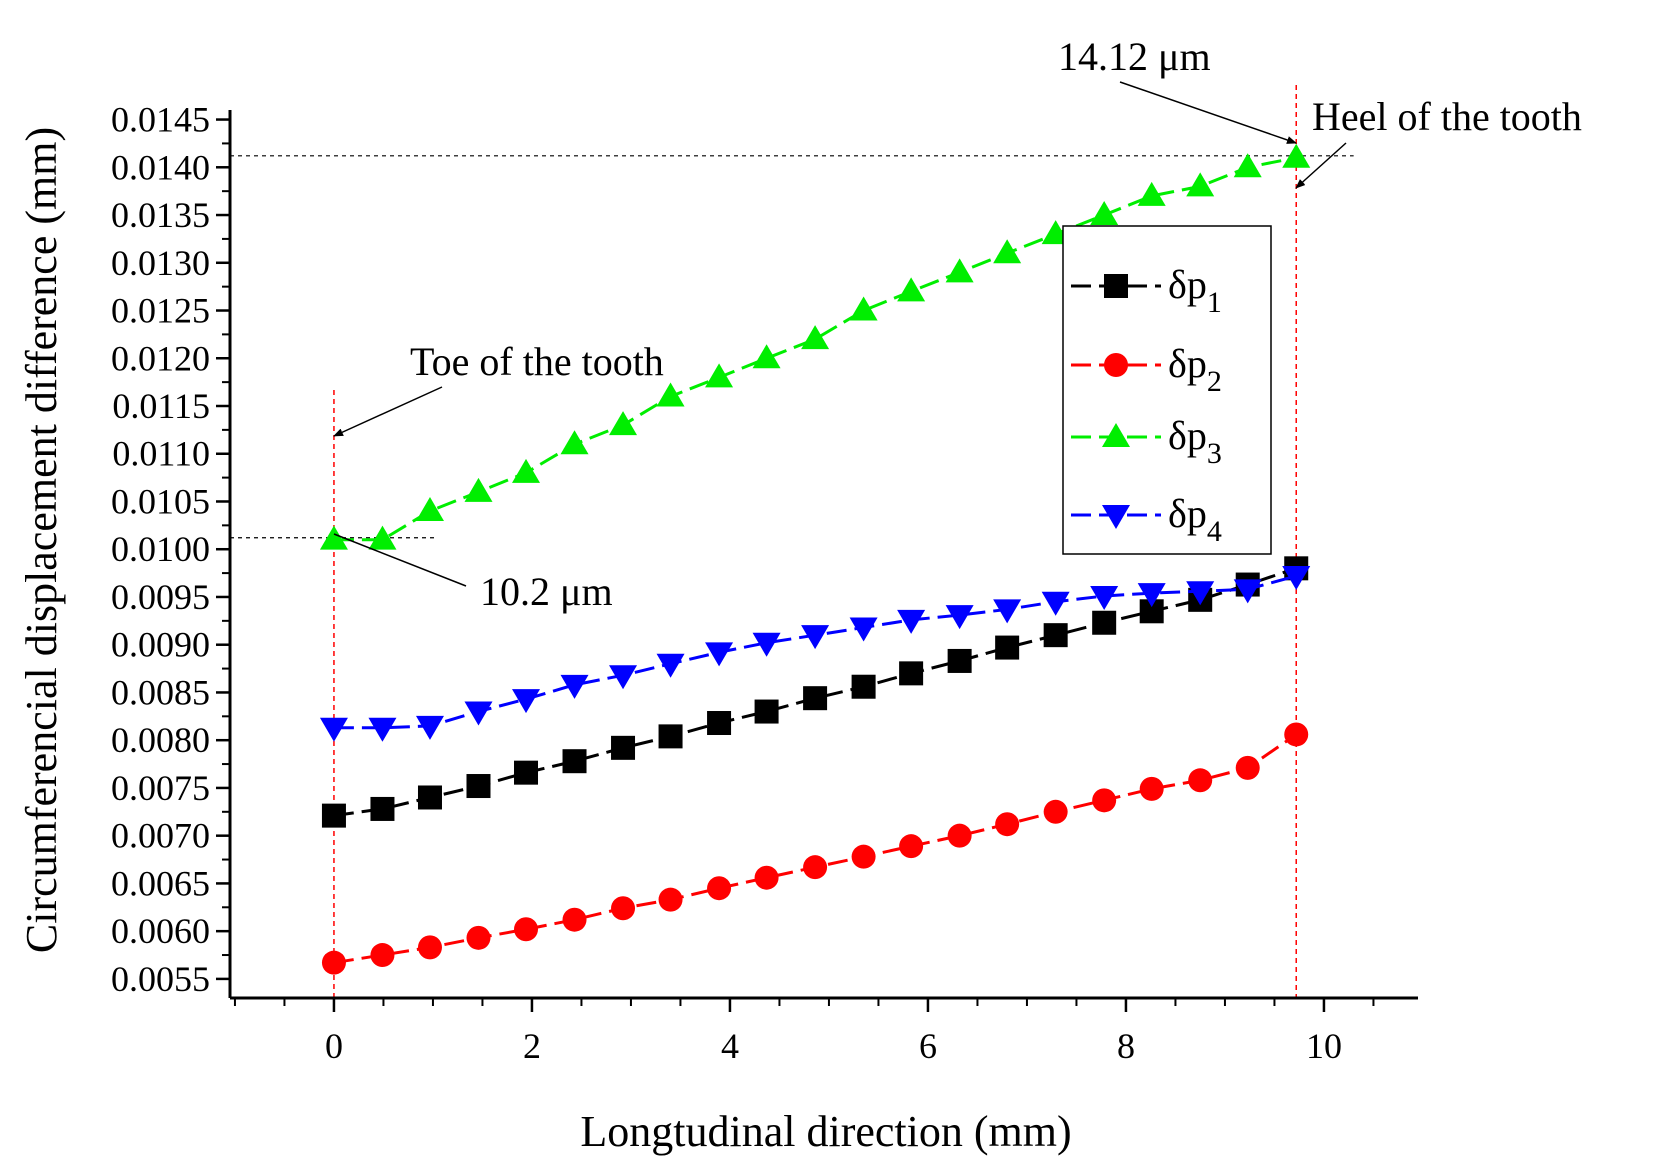 This screenshot has height=1173, width=1664. I want to click on x-tick-label: 8, so click(1126, 1046).